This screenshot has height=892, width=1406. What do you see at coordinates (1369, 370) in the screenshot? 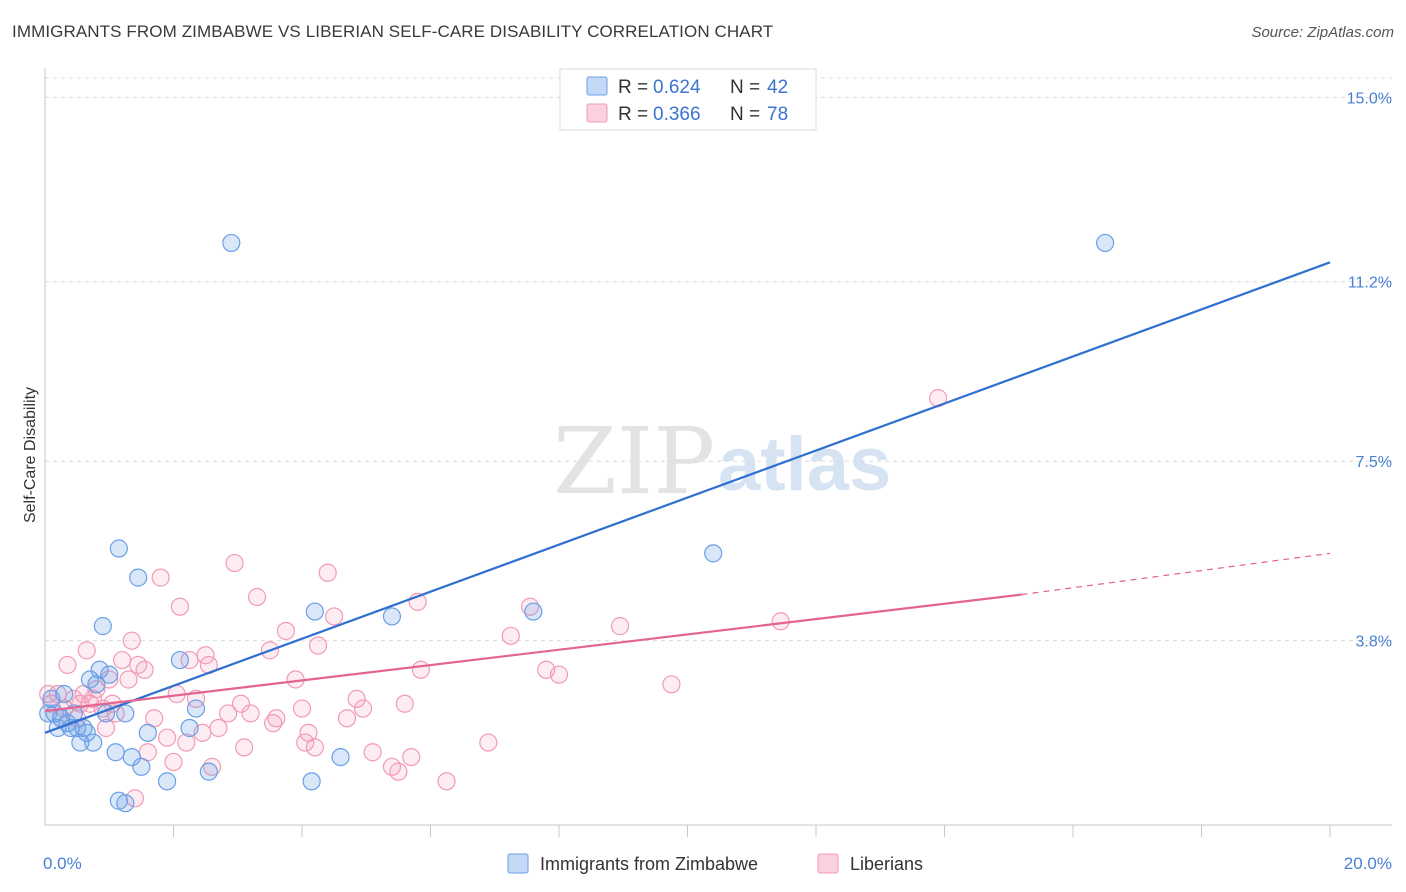
I see `y-tick-labels: 3.8% 7.5% 11.2% 15.0%` at bounding box center [1369, 370].